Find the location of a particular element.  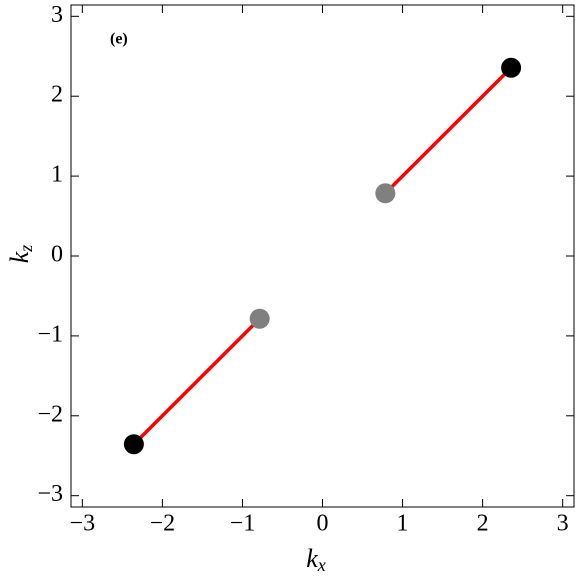

x-tick-label: 1 is located at coordinates (403, 524).